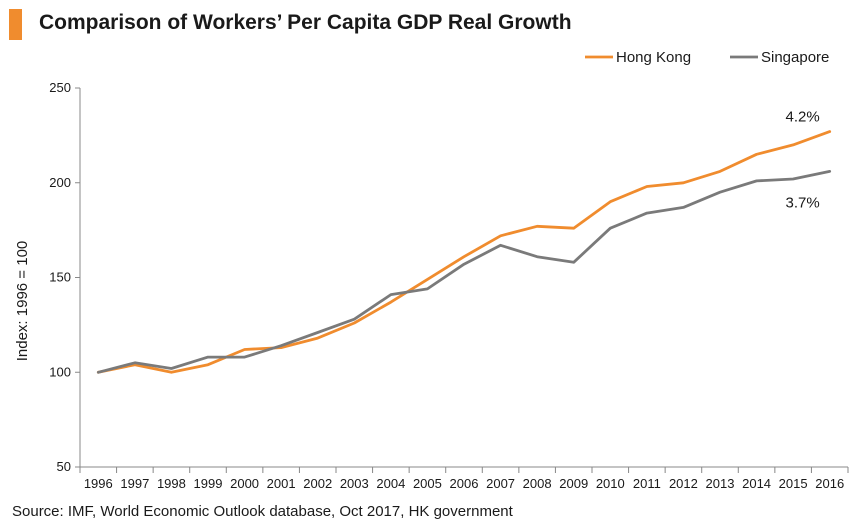  Describe the element at coordinates (15, 24) in the screenshot. I see `title-accent-bar` at that location.